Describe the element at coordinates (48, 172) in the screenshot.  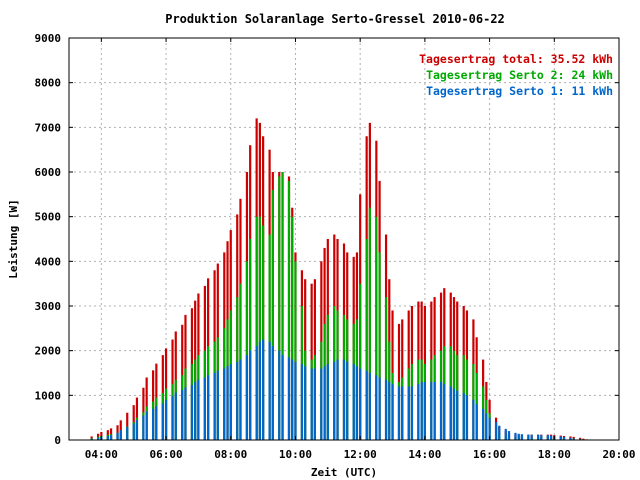
I see `y-tick-label: 6000` at that location.